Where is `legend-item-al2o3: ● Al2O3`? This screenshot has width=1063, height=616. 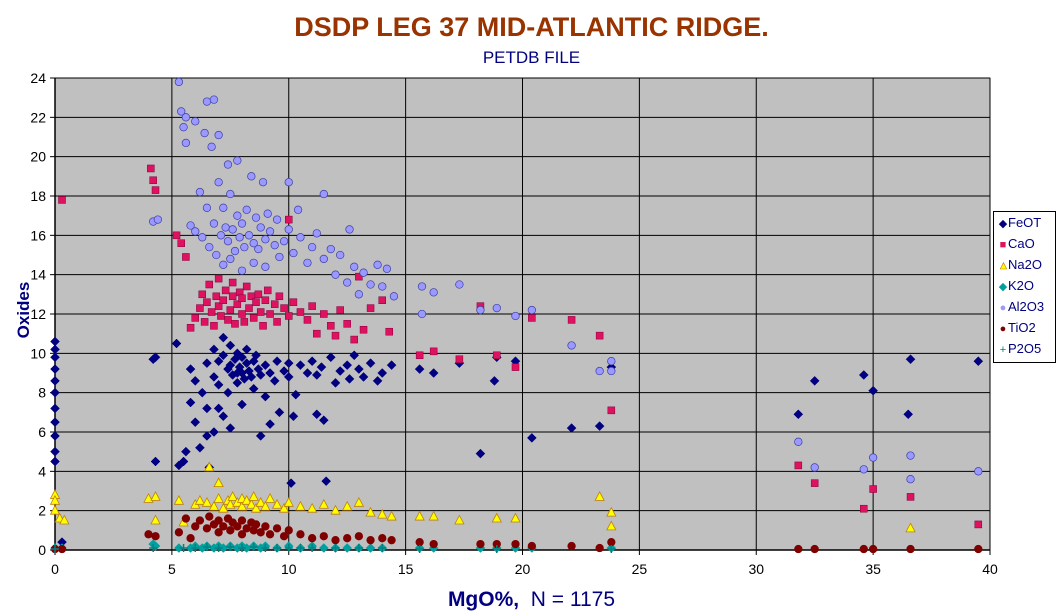 legend-item-al2o3: ● Al2O3 is located at coordinates (1024, 306).